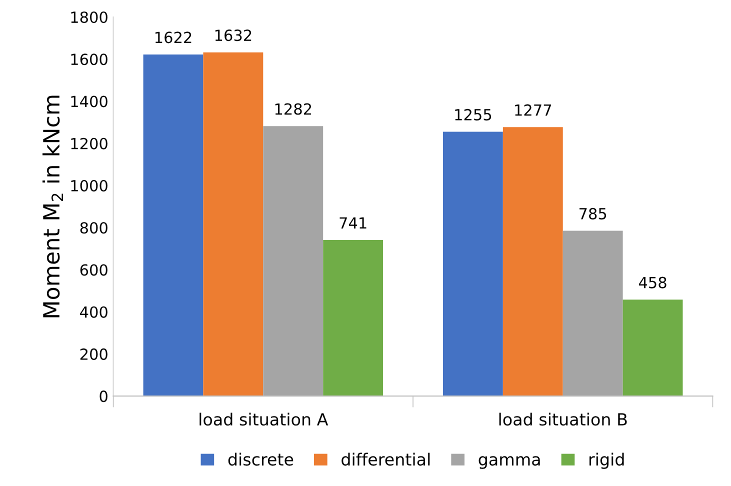 This screenshot has width=731, height=486. Describe the element at coordinates (607, 460) in the screenshot. I see `legend-label: rigid` at that location.